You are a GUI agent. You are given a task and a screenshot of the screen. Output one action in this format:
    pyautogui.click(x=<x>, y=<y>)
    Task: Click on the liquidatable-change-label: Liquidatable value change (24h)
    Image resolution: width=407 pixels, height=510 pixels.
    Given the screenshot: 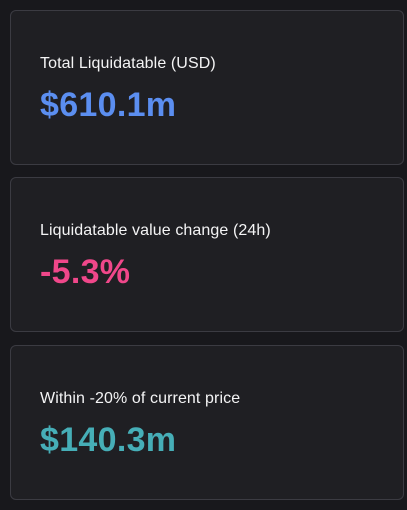 What is the action you would take?
    pyautogui.click(x=155, y=230)
    